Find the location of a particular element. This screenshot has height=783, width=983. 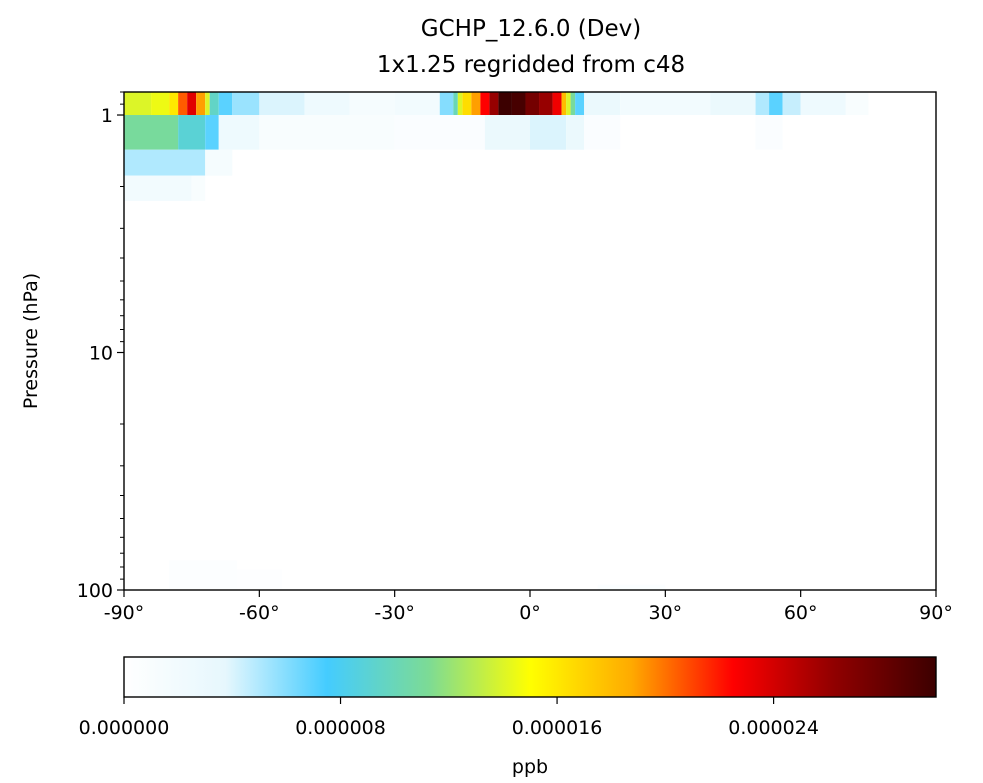

x-tick-label: -60° is located at coordinates (259, 613).